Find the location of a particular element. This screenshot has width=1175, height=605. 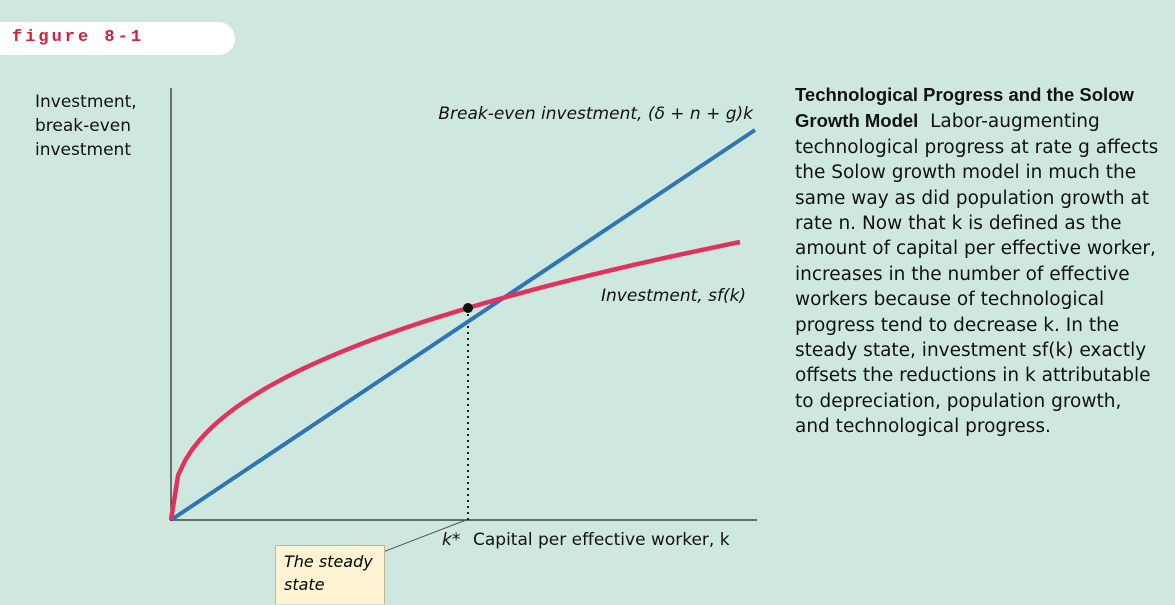

x-axis-label: Capital per effective worker, k is located at coordinates (601, 540).